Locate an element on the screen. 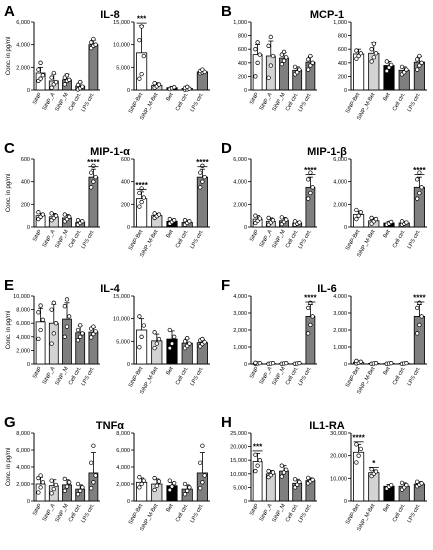 Image resolution: width=433 pixels, height=550 pixels. y-tick-label: 8,000 is located at coordinates (23, 434).